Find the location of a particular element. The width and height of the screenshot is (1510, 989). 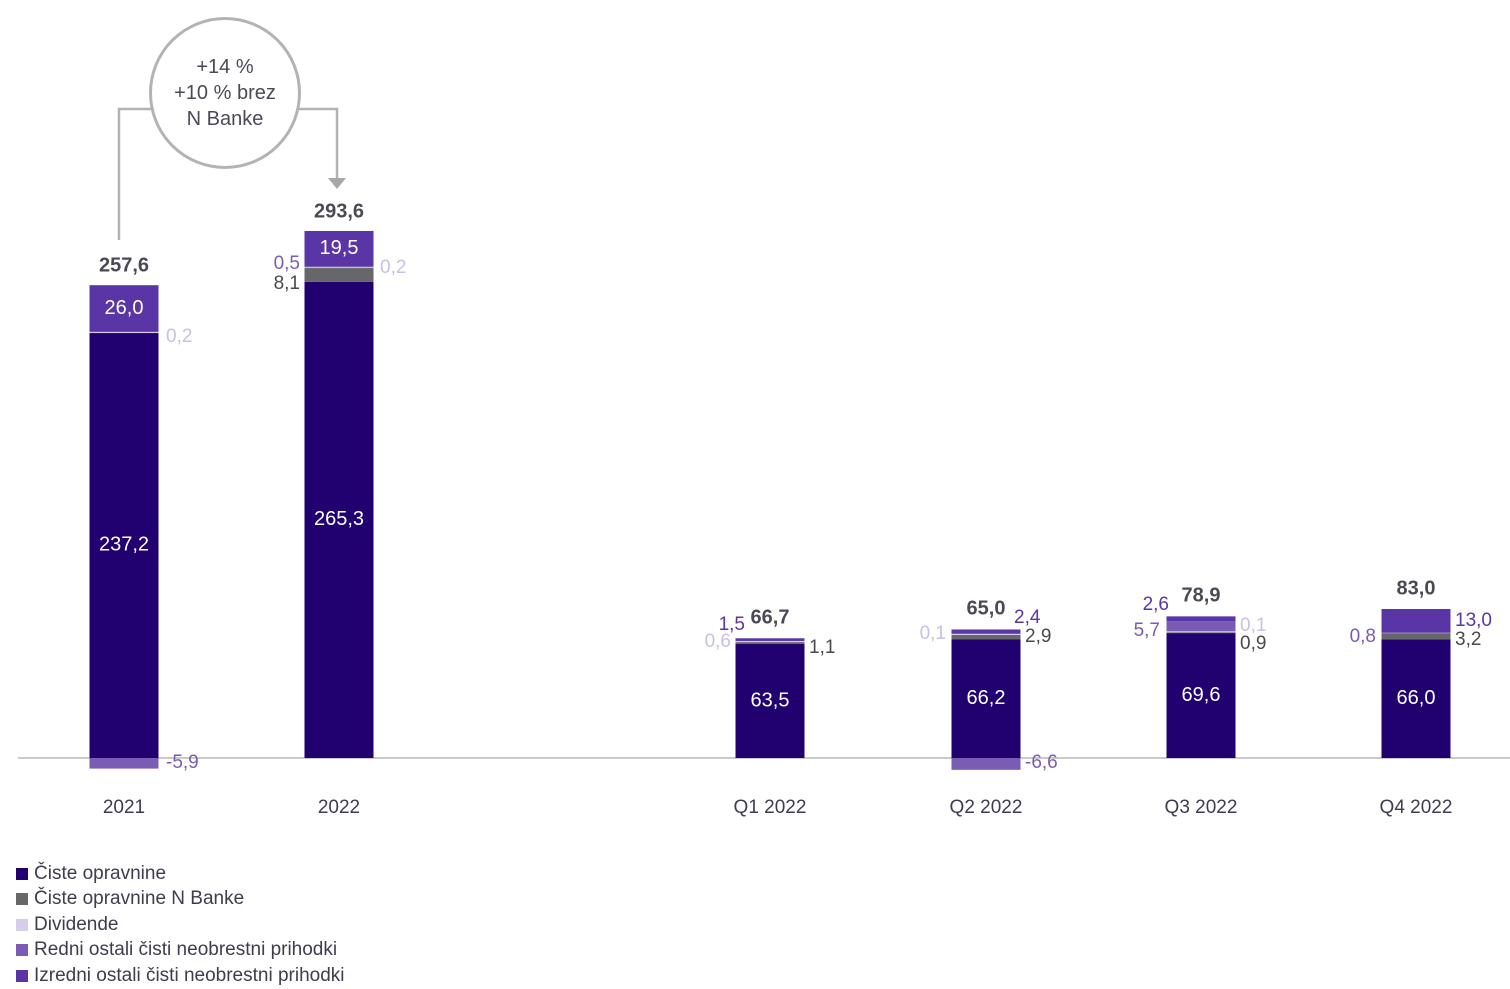

data-label-side: 5,7 is located at coordinates (1147, 630).